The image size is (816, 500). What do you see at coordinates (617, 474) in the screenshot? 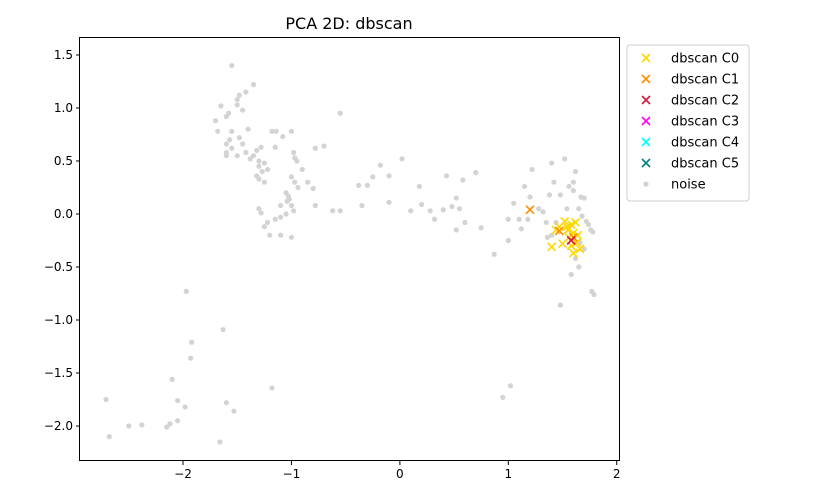
I see `x-tick-label: 2` at bounding box center [617, 474].